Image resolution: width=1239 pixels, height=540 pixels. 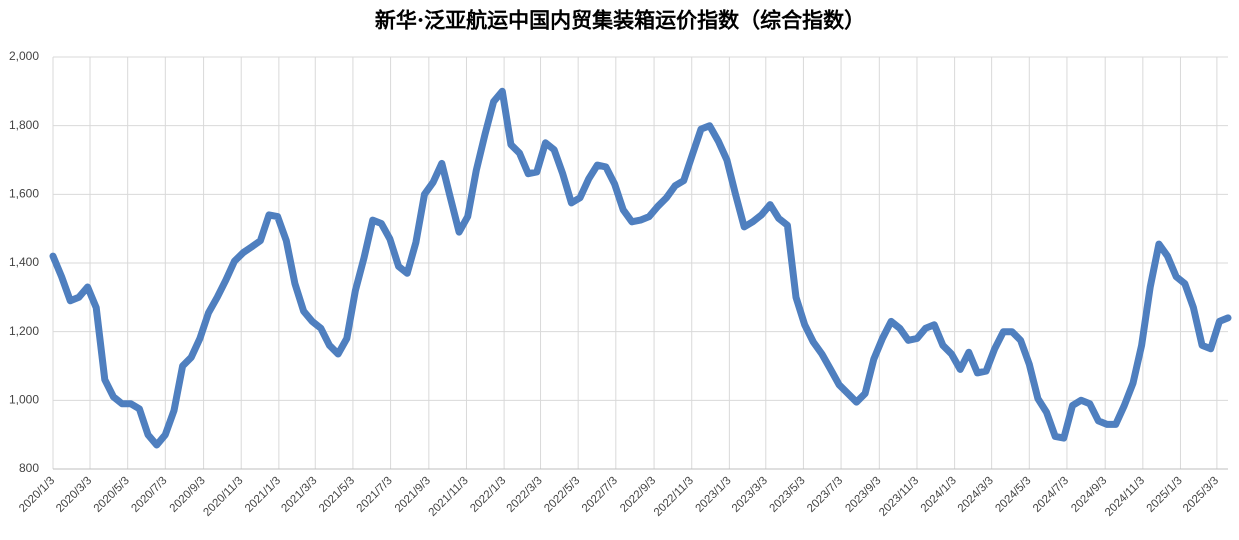 What do you see at coordinates (1125, 497) in the screenshot?
I see `x-tick-label: 2024/11/3` at bounding box center [1125, 497].